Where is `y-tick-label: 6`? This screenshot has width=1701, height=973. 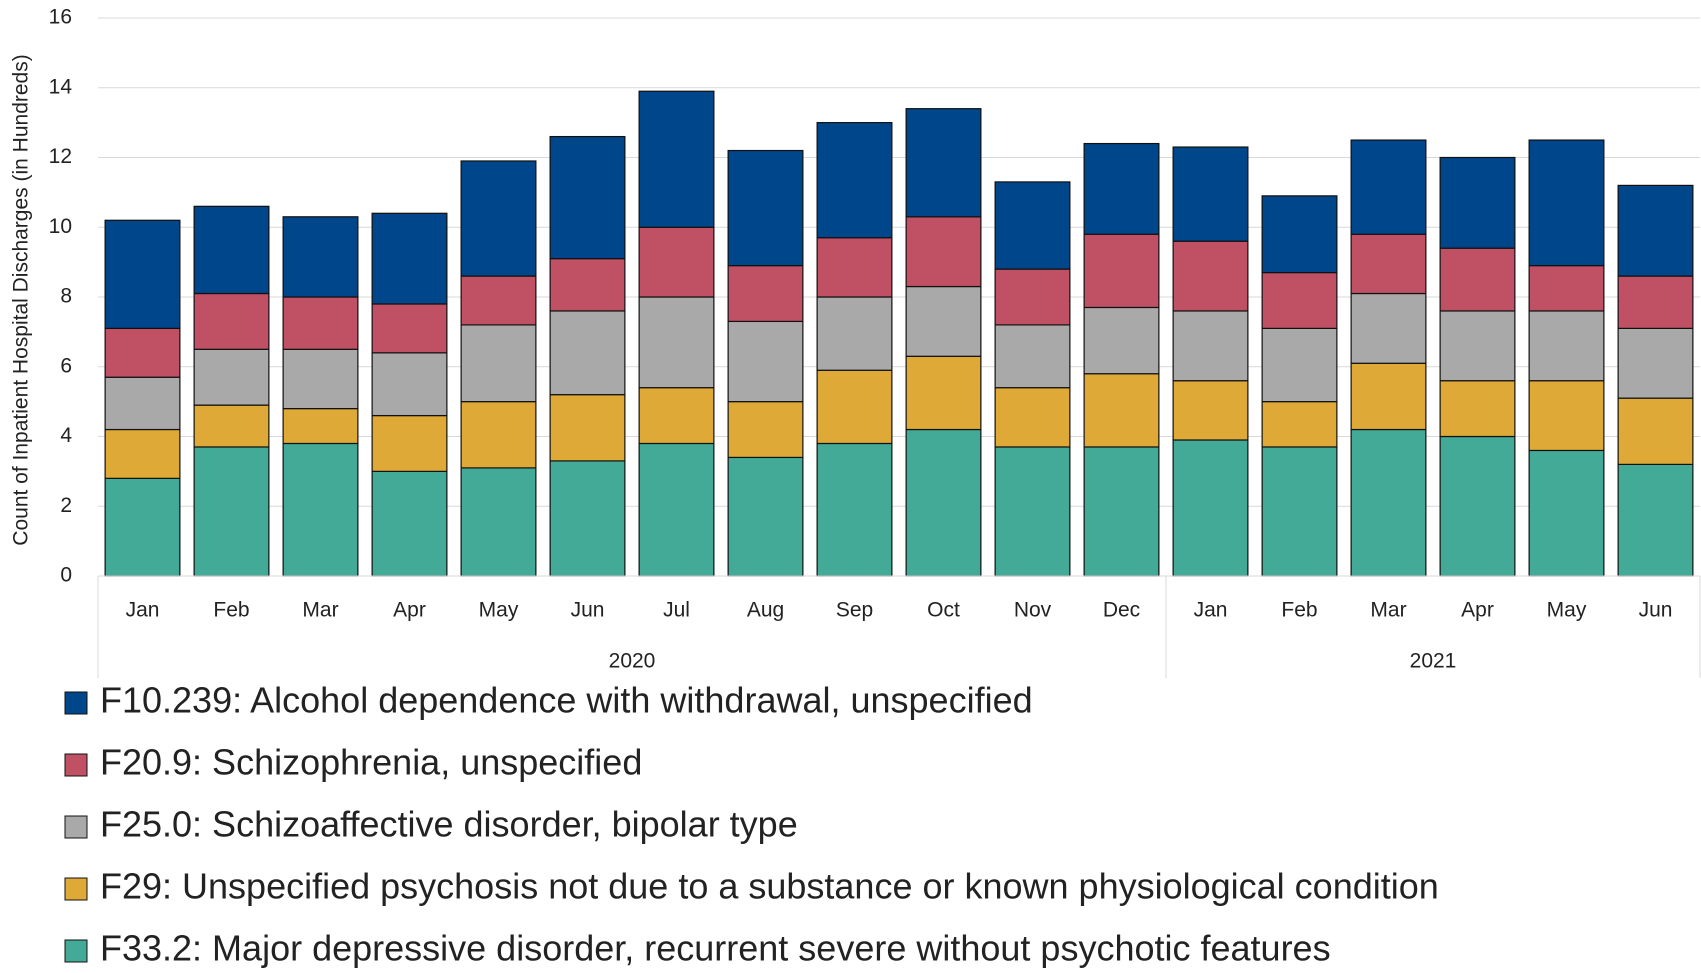
y-tick-label: 6 is located at coordinates (66, 365).